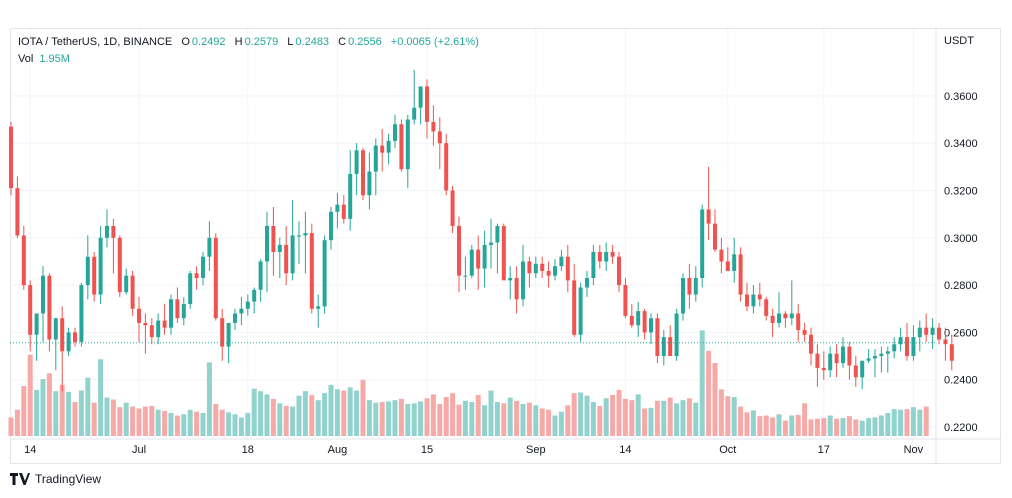 The height and width of the screenshot is (498, 1012). What do you see at coordinates (961, 286) in the screenshot?
I see `y-tick-label: 0.2800` at bounding box center [961, 286].